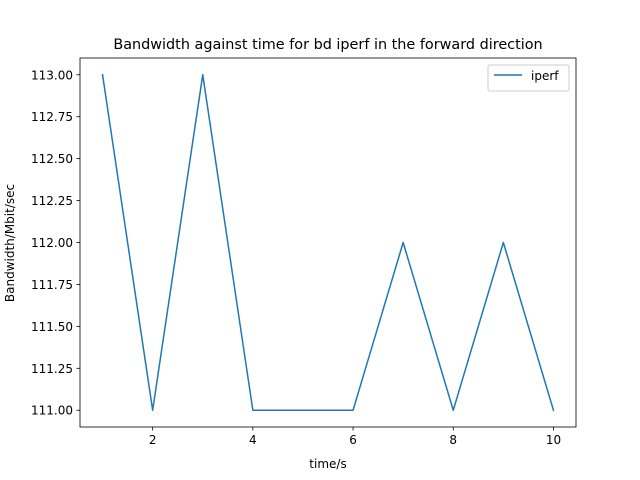  What do you see at coordinates (52, 285) in the screenshot?
I see `y-tick-label: 111.75` at bounding box center [52, 285].